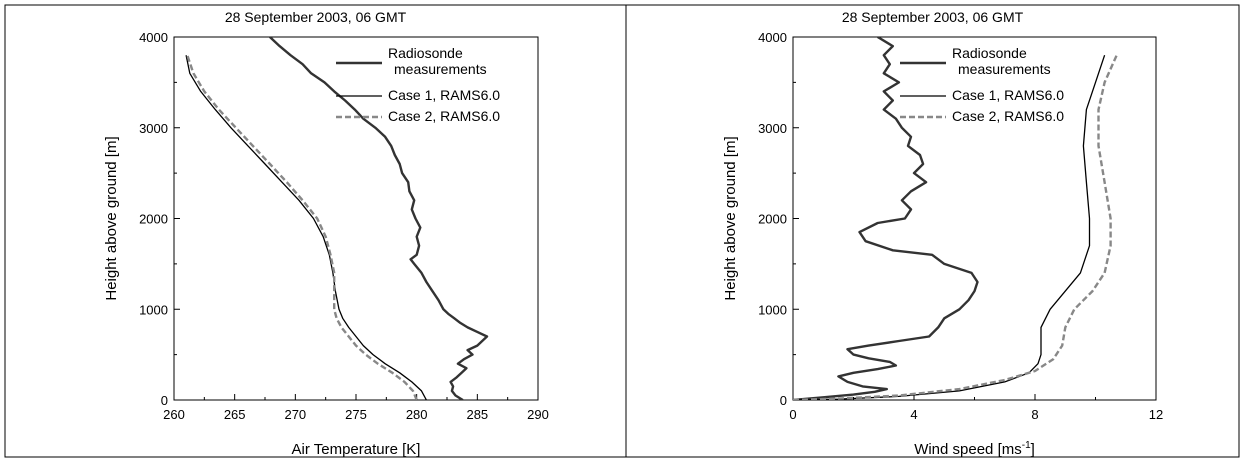 The width and height of the screenshot is (1244, 459). Describe the element at coordinates (417, 414) in the screenshot. I see `x-tick-label: 280` at that location.